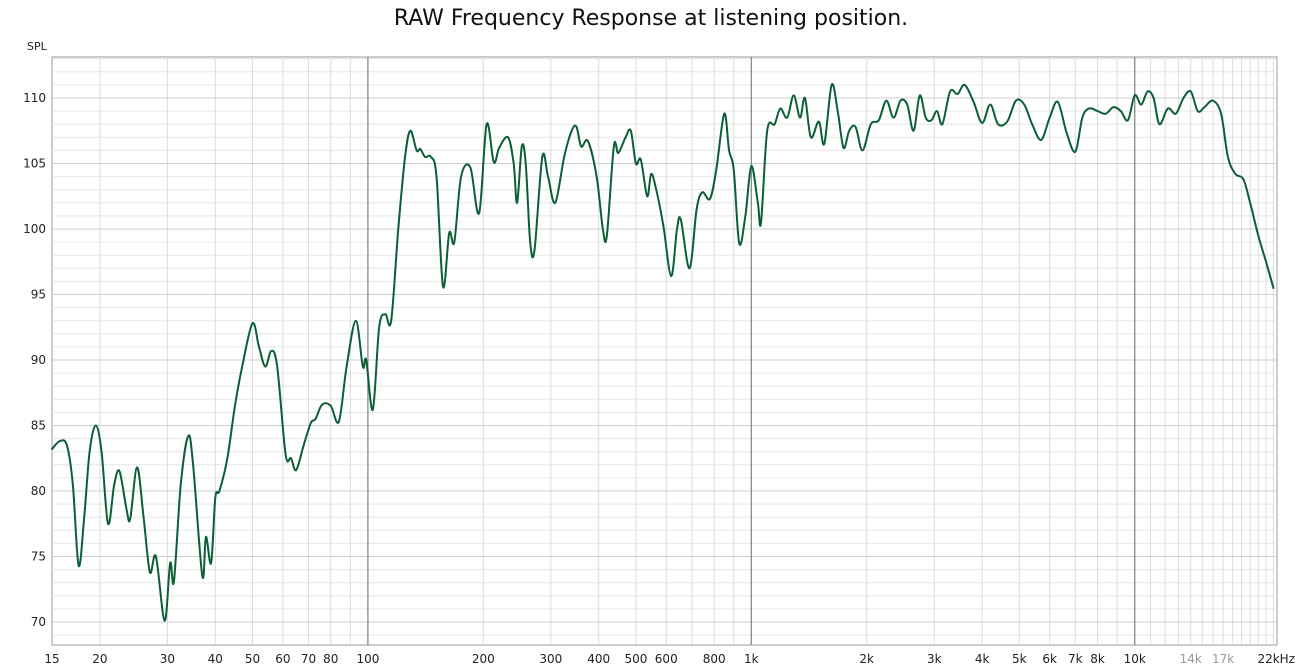 The width and height of the screenshot is (1302, 670). Describe the element at coordinates (252, 659) in the screenshot. I see `x-tick-label: 50` at that location.